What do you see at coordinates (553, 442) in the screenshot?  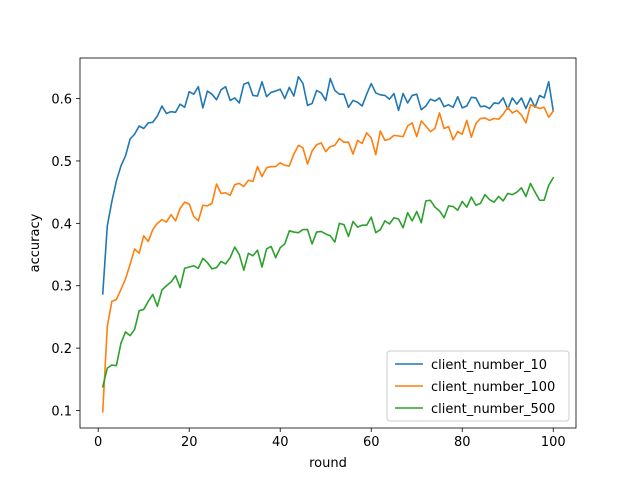 I see `x-tick-label: 100` at bounding box center [553, 442].